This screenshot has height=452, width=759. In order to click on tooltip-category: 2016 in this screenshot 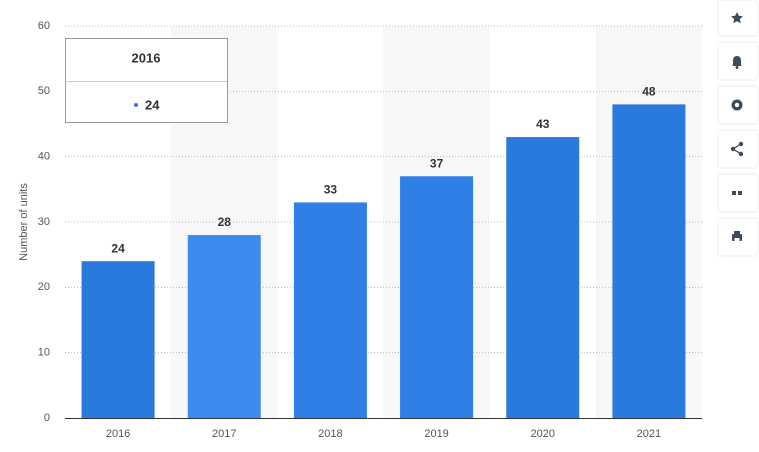, I will do `click(146, 57)`.